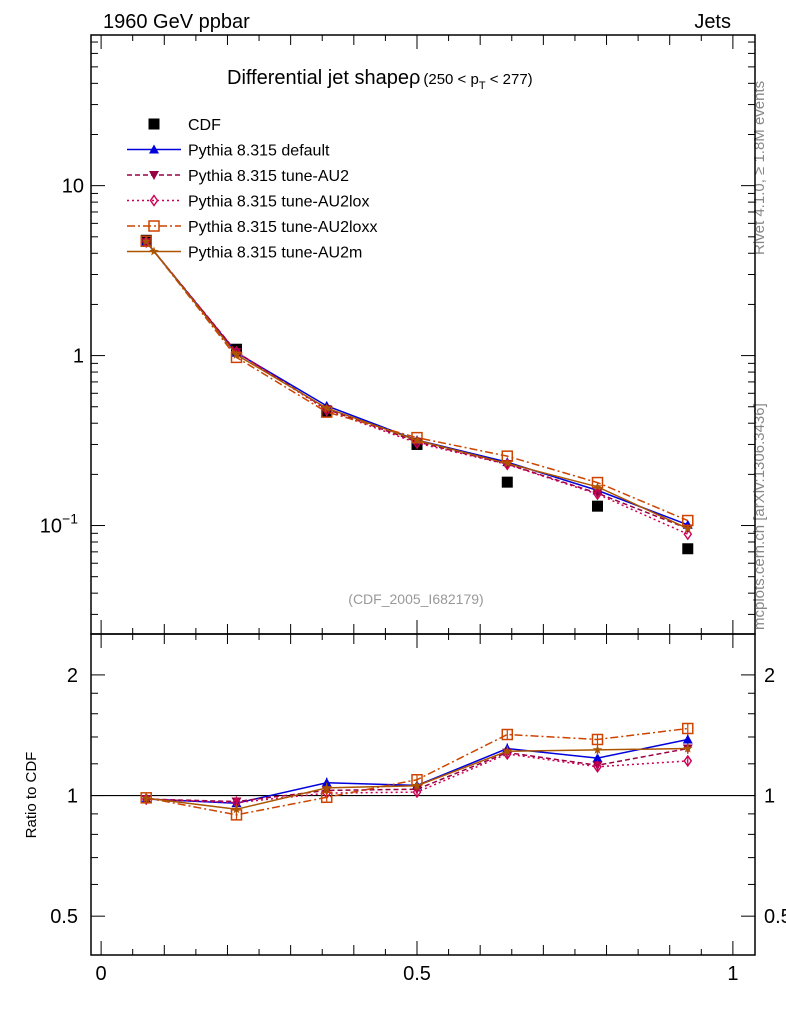 This screenshot has height=1024, width=786. I want to click on ratio-y-tick-label-left: 0.5, so click(64, 917).